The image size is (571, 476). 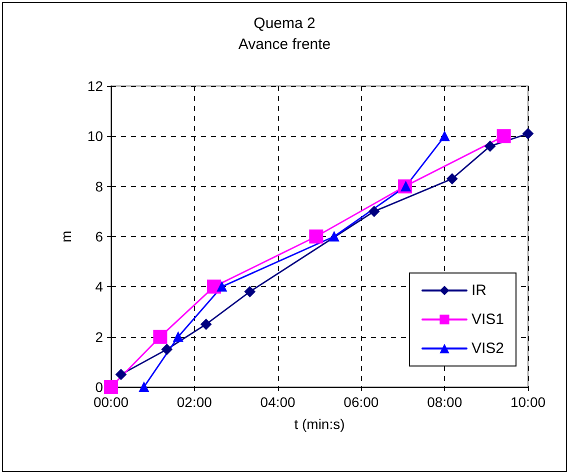 What do you see at coordinates (444, 402) in the screenshot?
I see `x-tick-label: 08:00` at bounding box center [444, 402].